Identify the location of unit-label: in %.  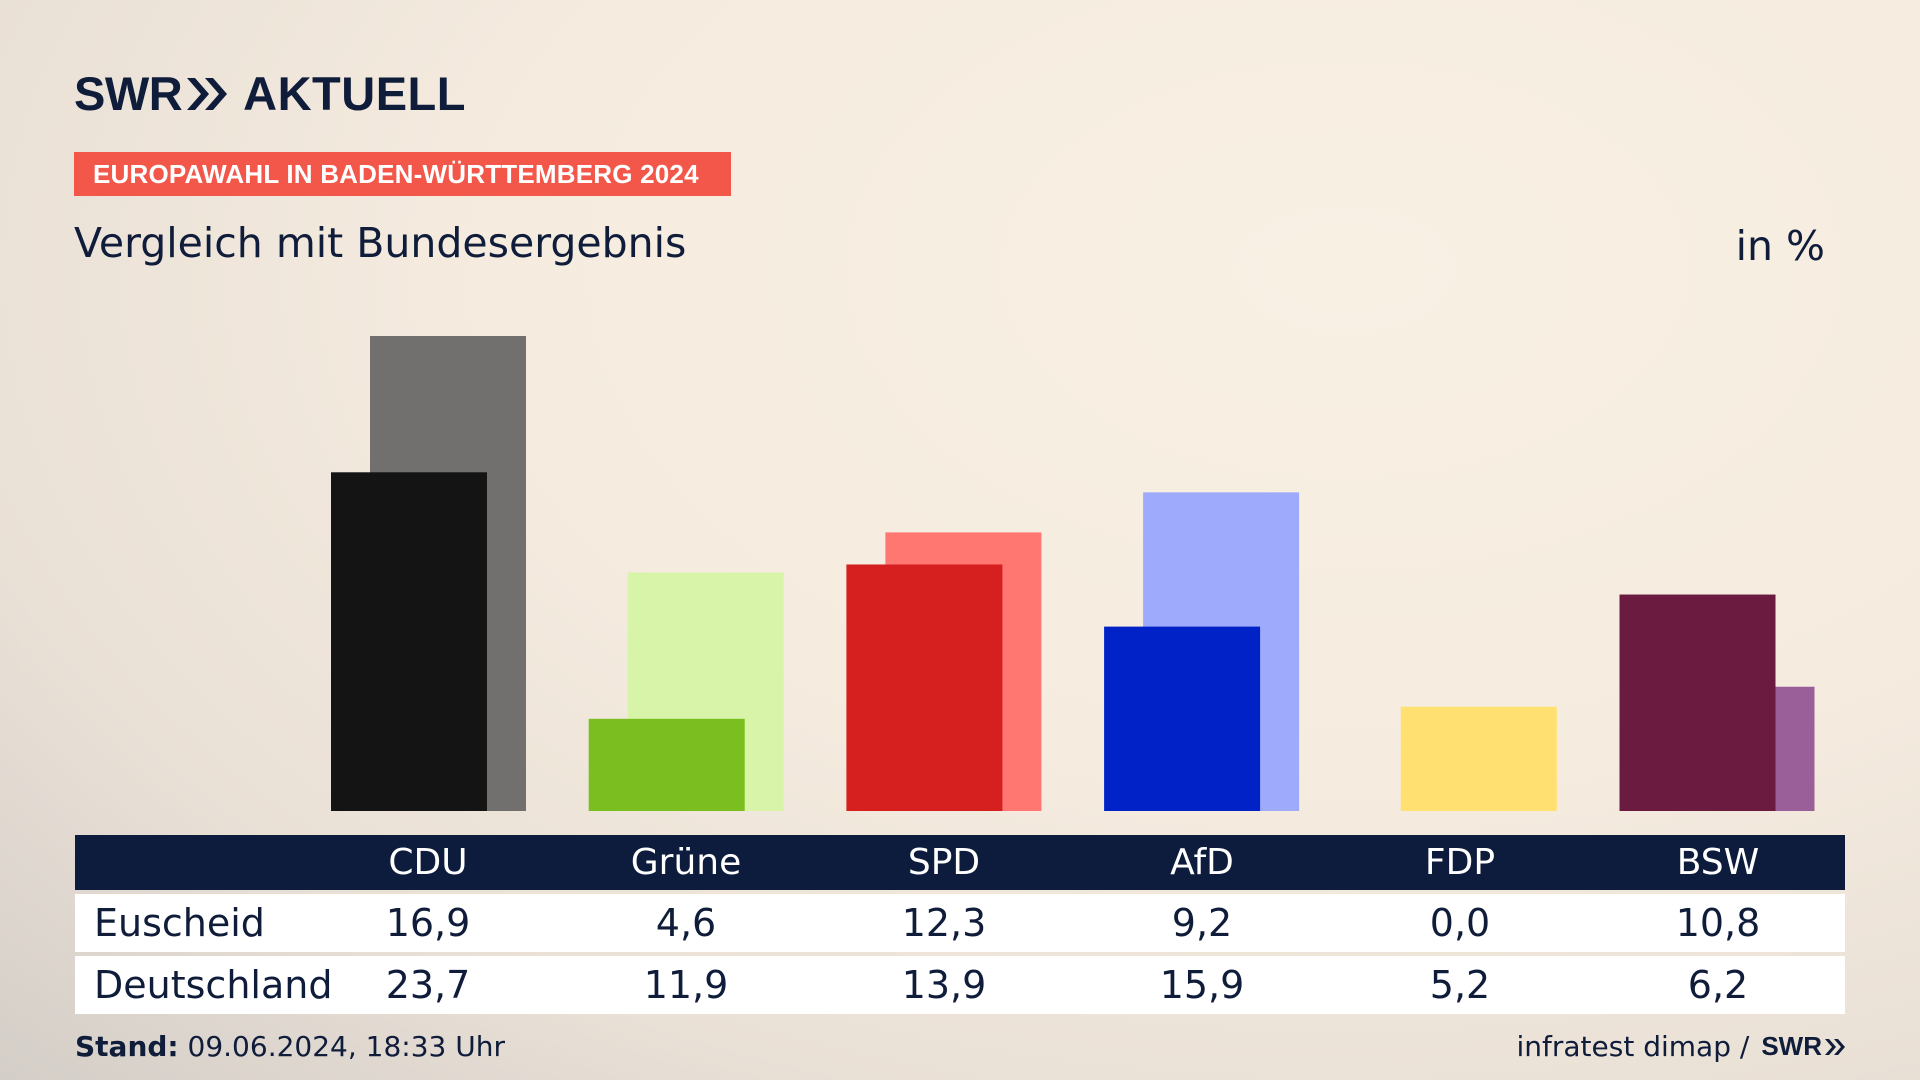
(1780, 246).